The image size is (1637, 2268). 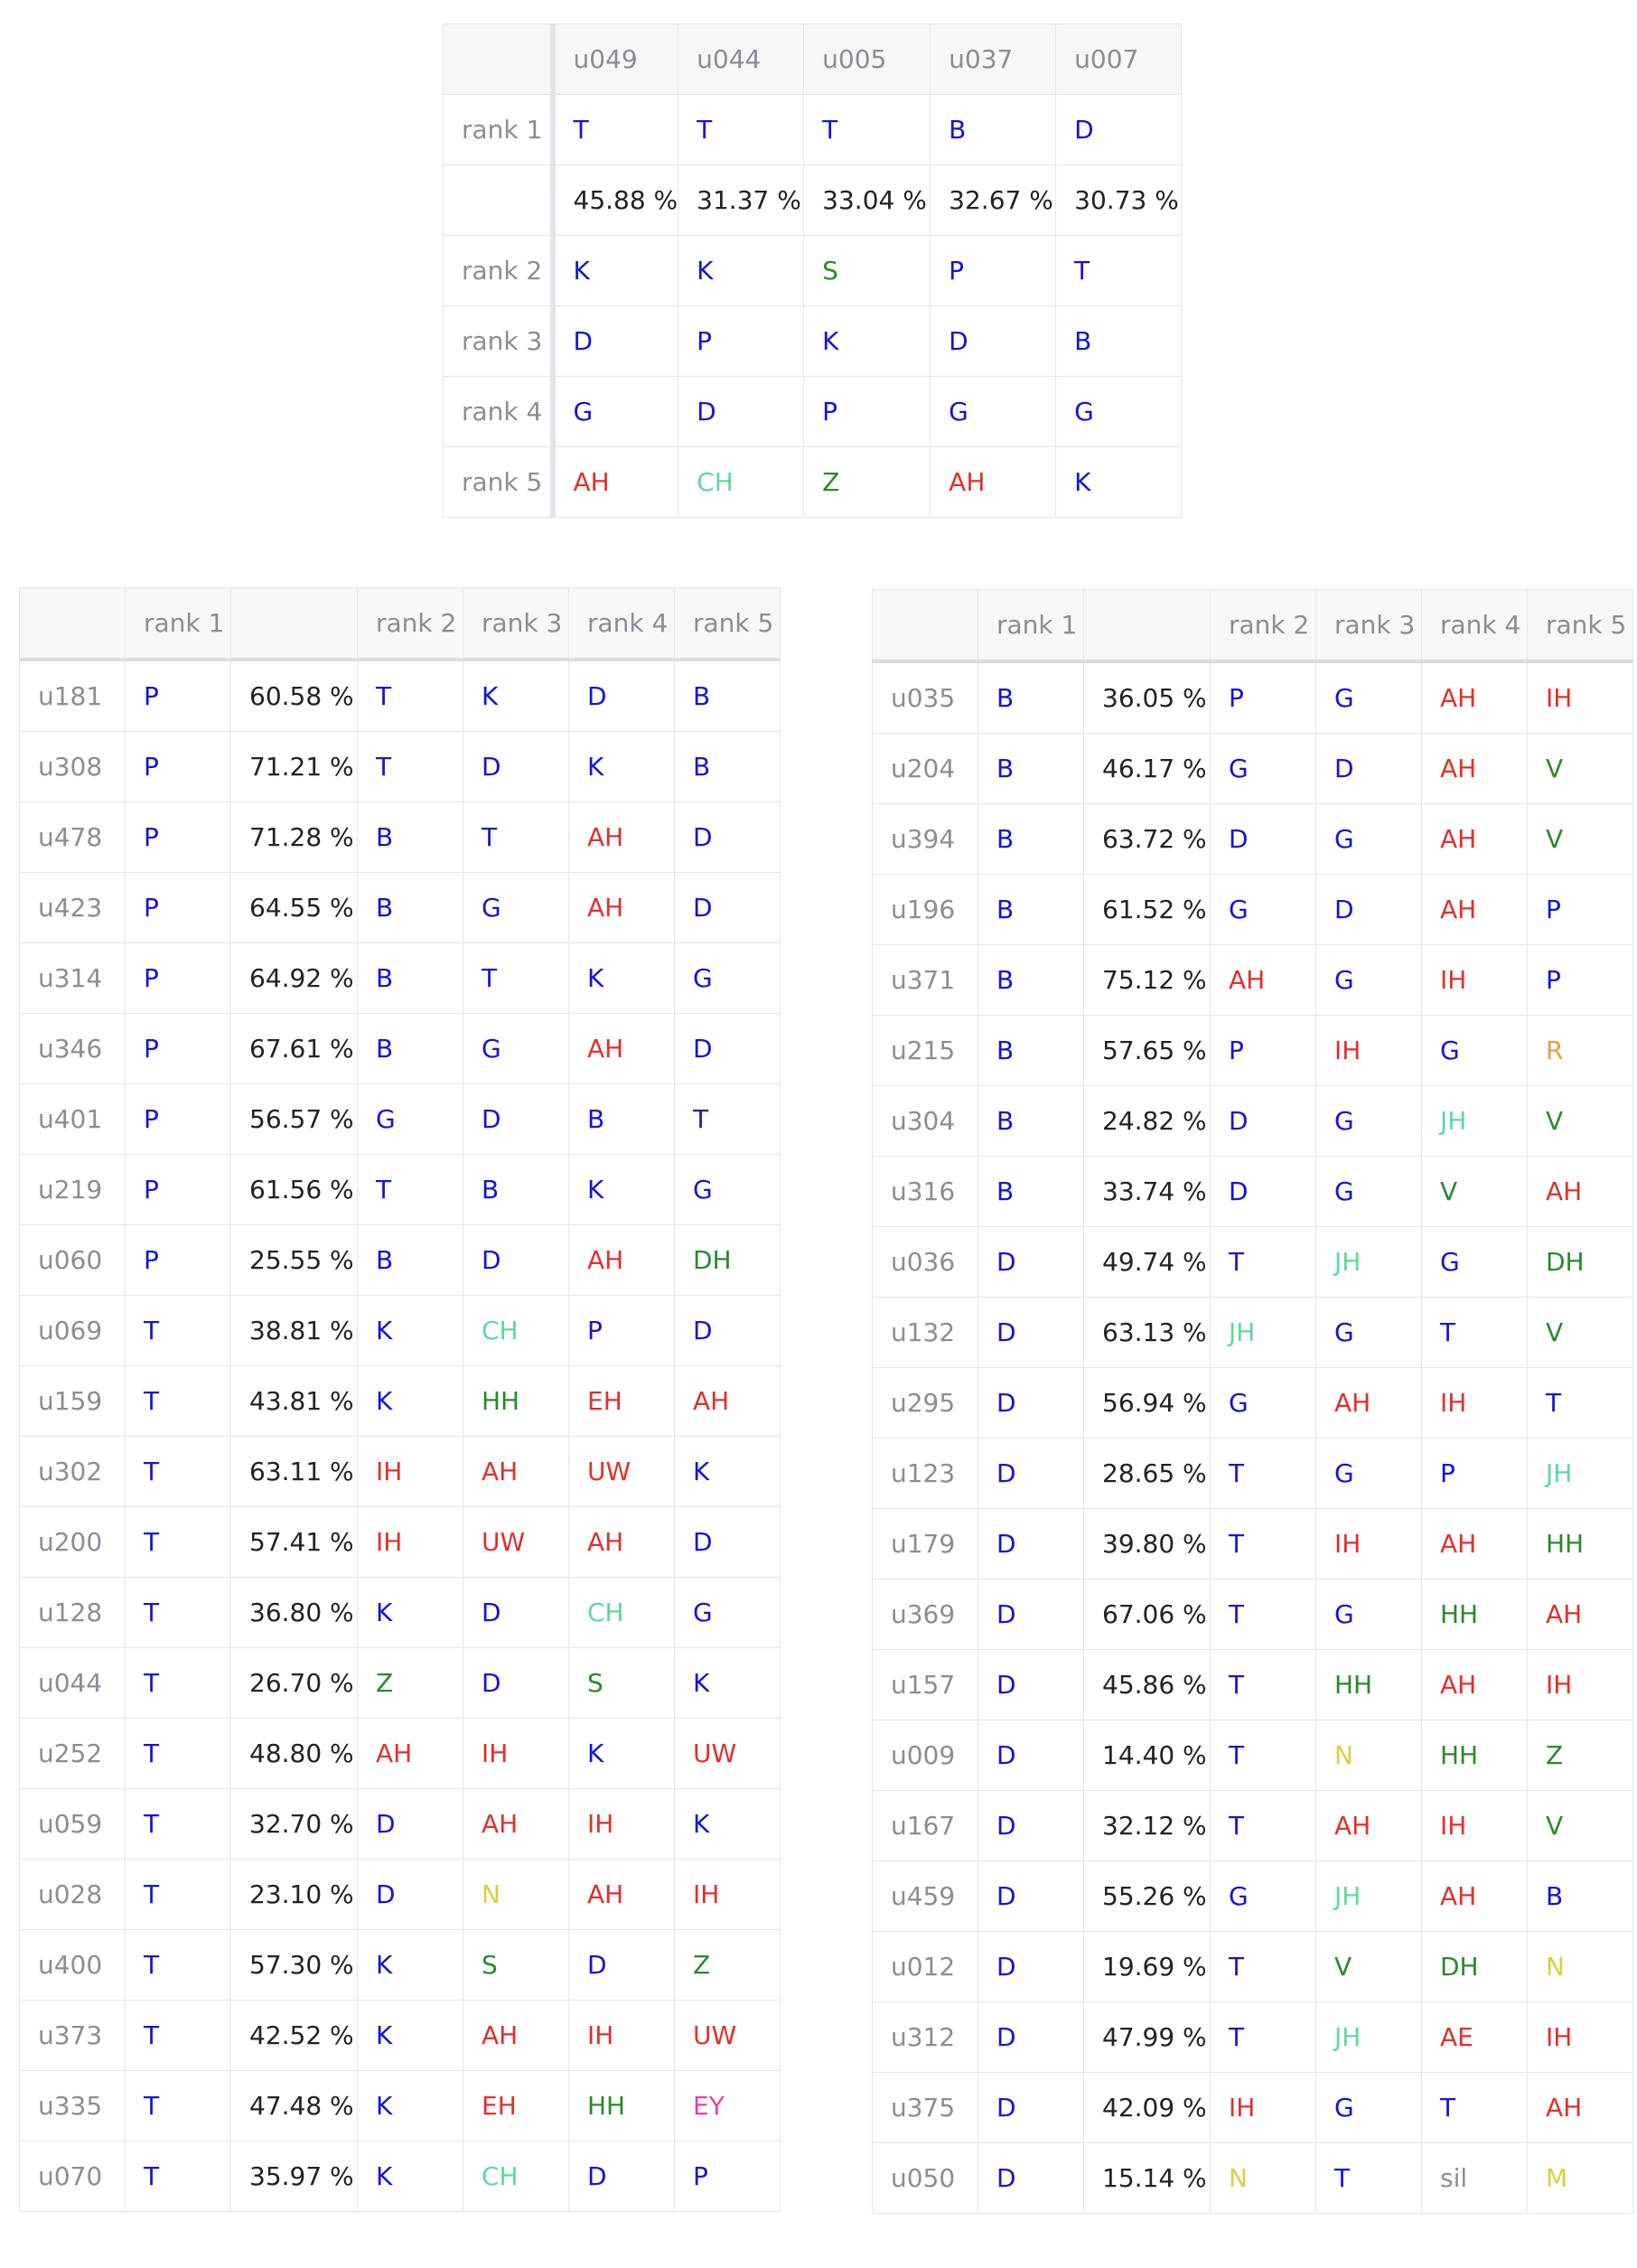 I want to click on utterance-id-cell: u044, so click(x=72, y=1683).